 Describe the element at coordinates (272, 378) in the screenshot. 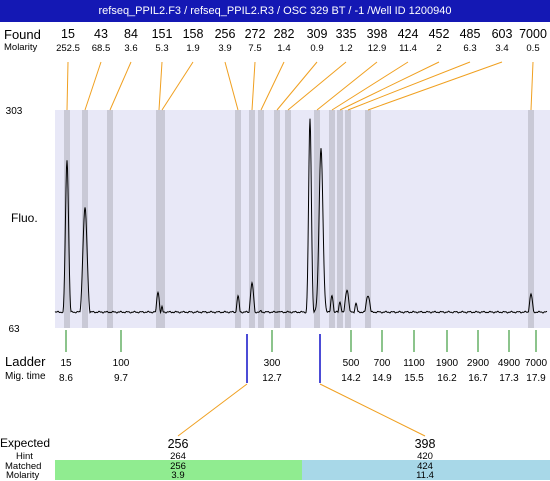

I see `mig-time-value: 12.7` at that location.